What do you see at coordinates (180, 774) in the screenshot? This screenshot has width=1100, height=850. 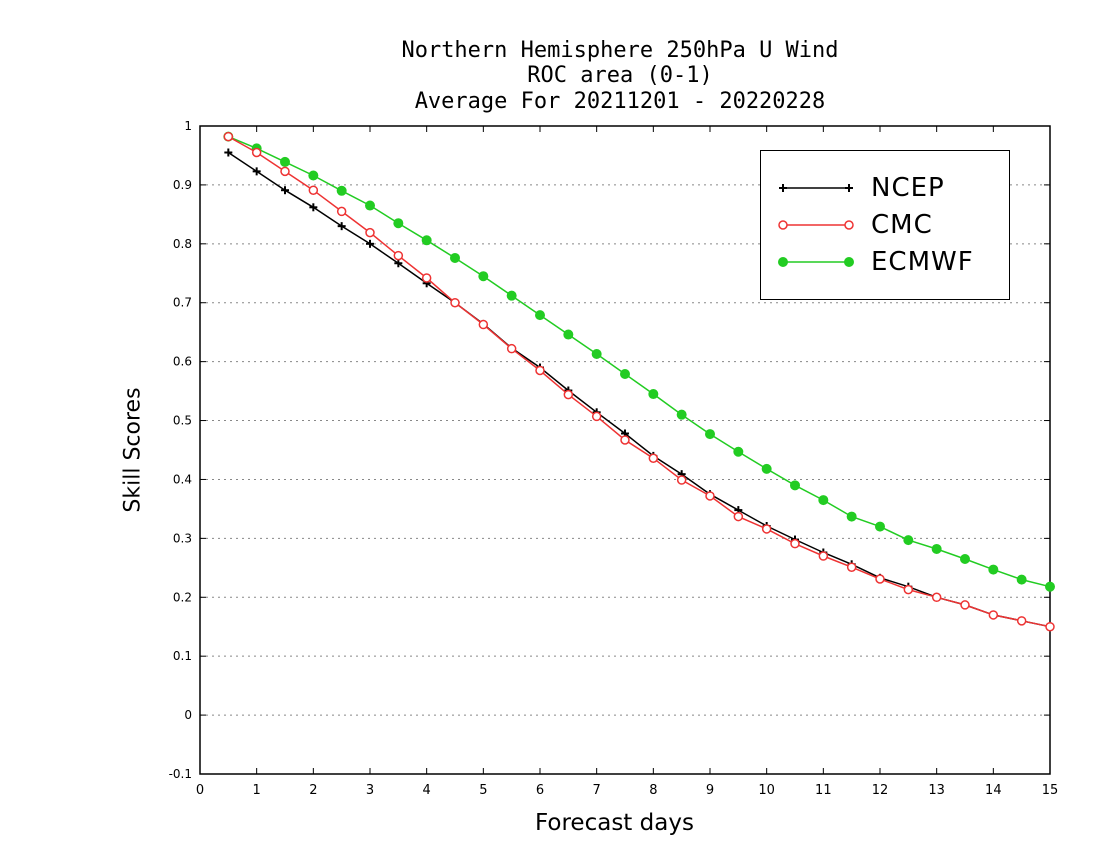 I see `y-tick-label: -0.1` at bounding box center [180, 774].